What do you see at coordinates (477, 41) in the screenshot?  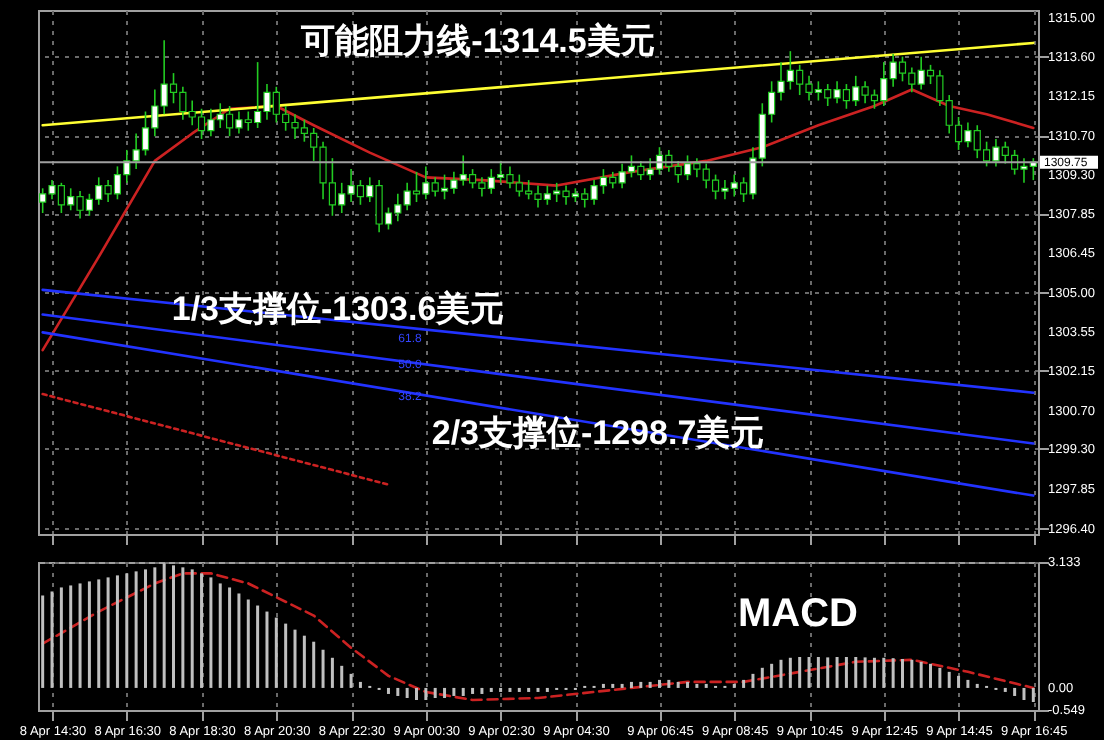 I see `annotation: 可能阻力线-1314.5美元` at bounding box center [477, 41].